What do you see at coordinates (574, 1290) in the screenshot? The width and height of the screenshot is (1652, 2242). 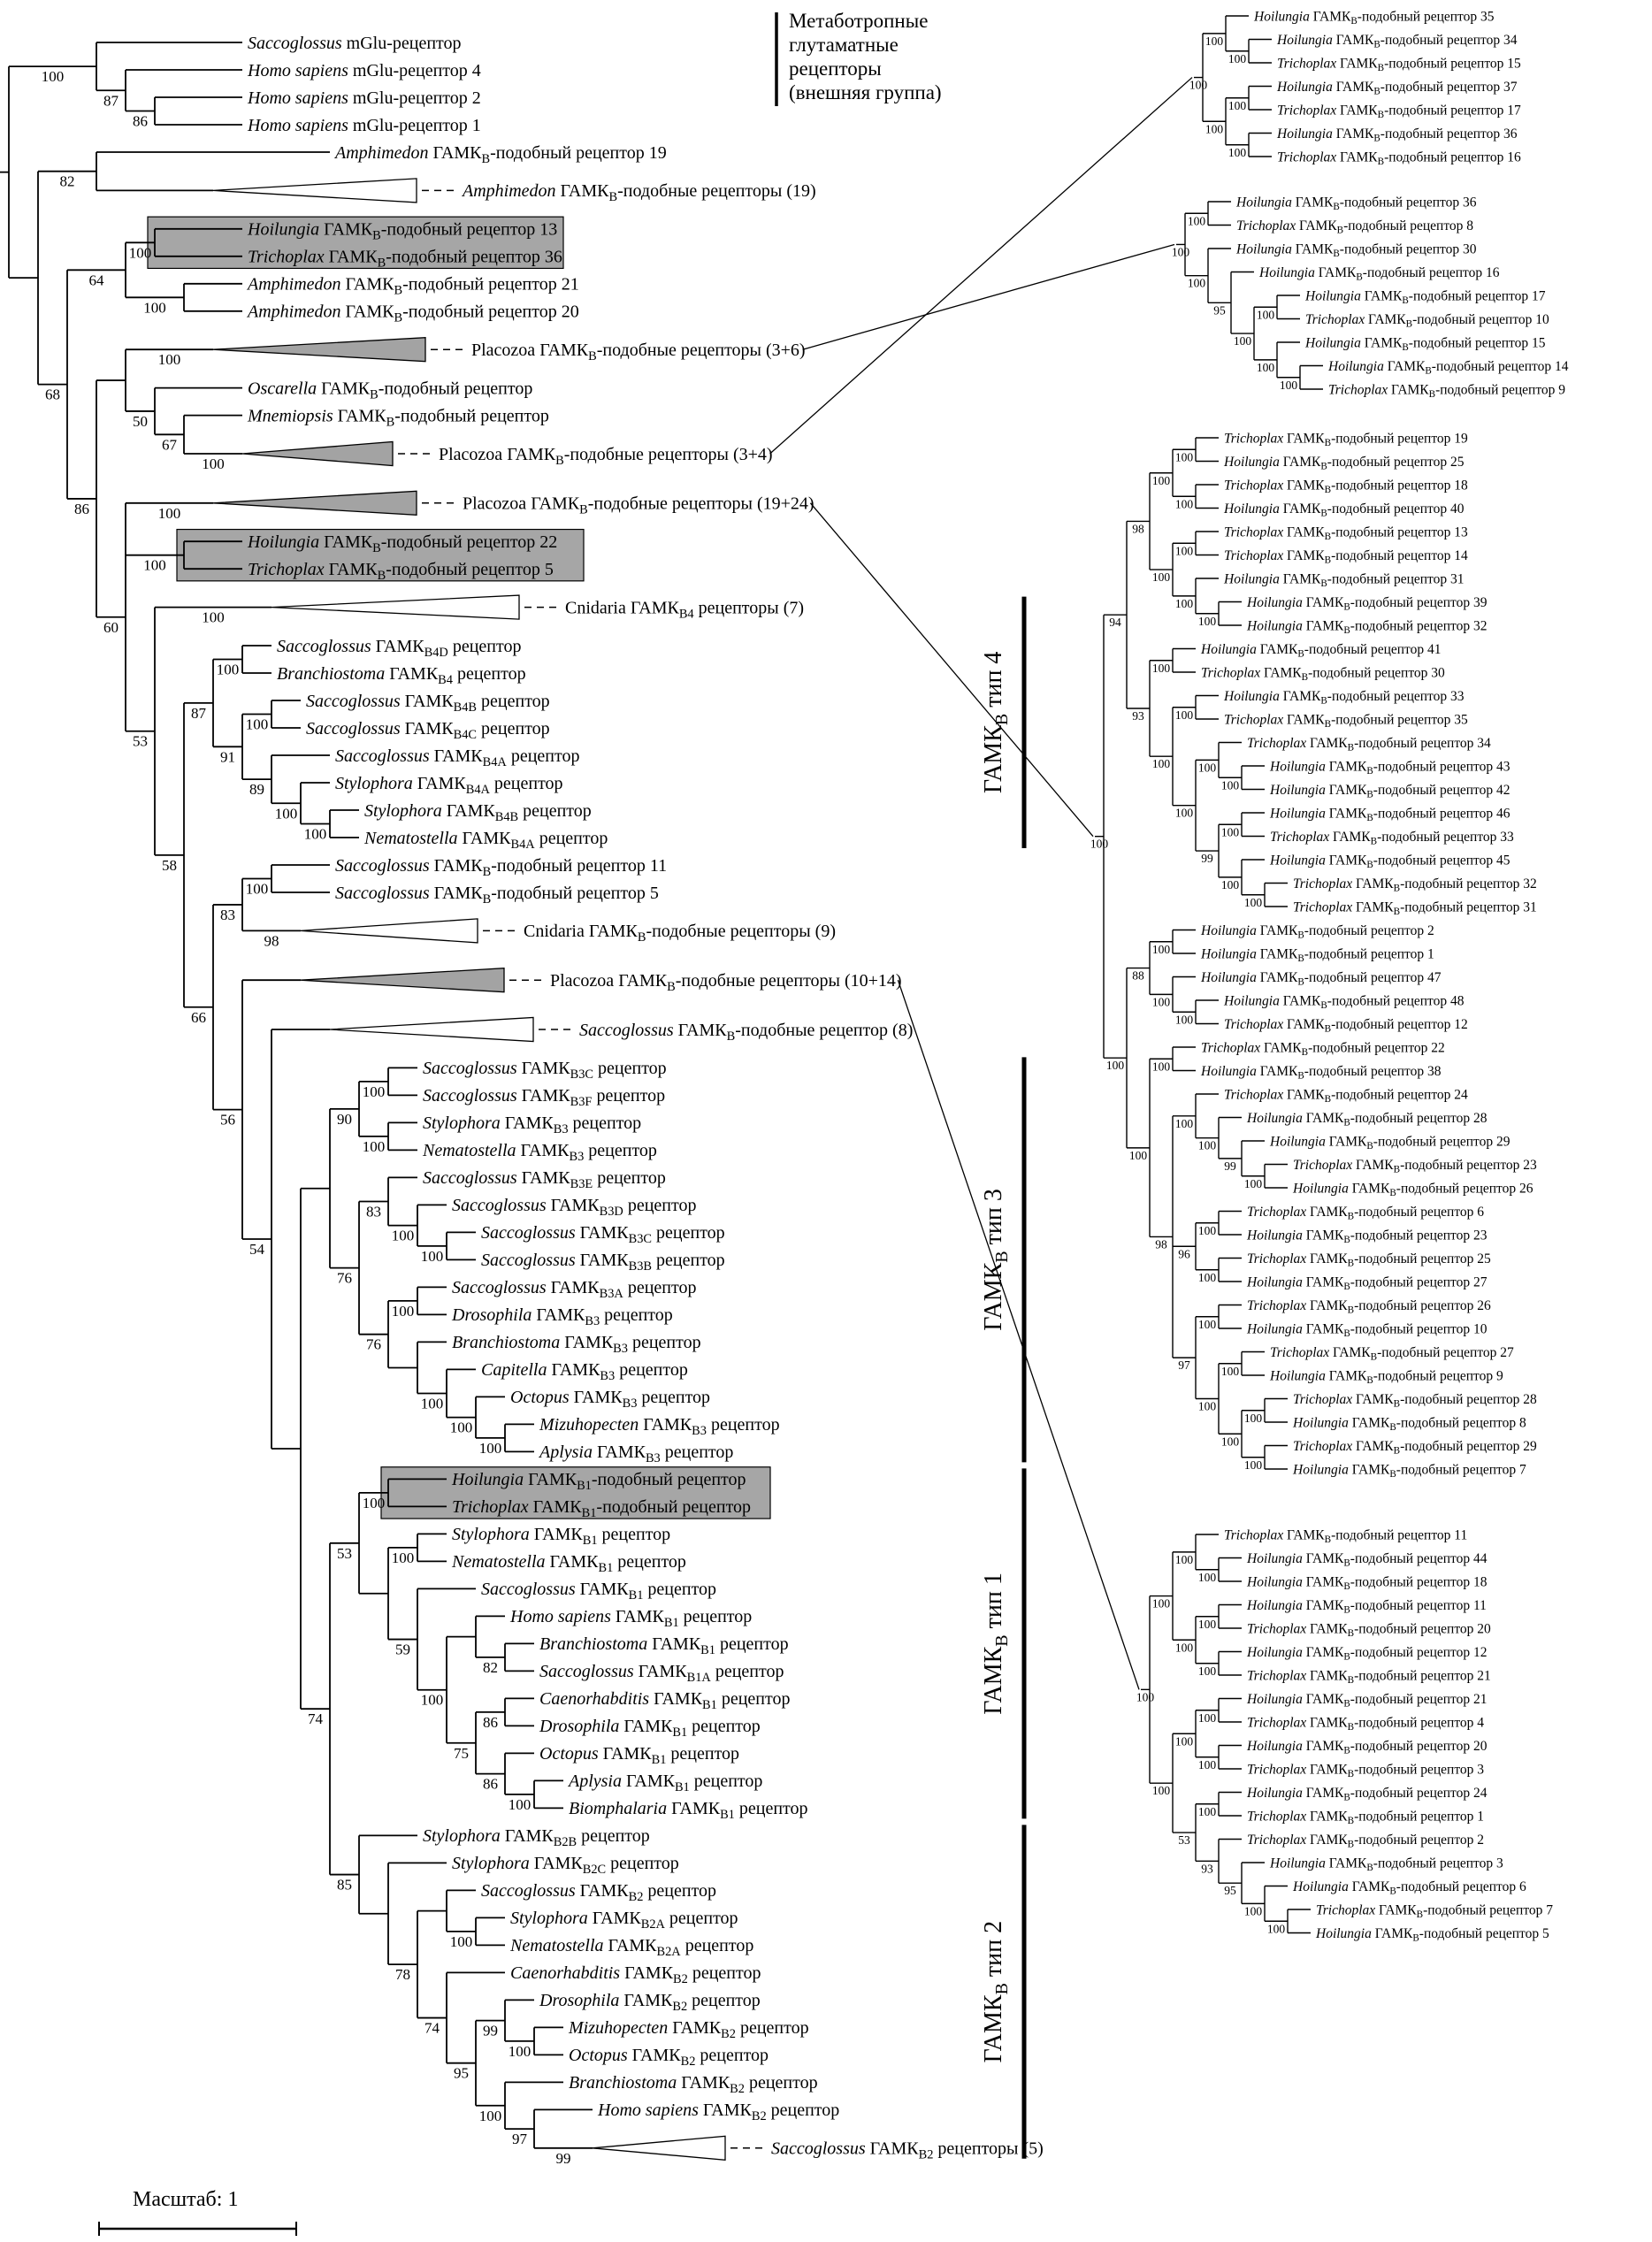 I see `svg-text: Saccoglossus ГАМКB3A рецептор` at bounding box center [574, 1290].